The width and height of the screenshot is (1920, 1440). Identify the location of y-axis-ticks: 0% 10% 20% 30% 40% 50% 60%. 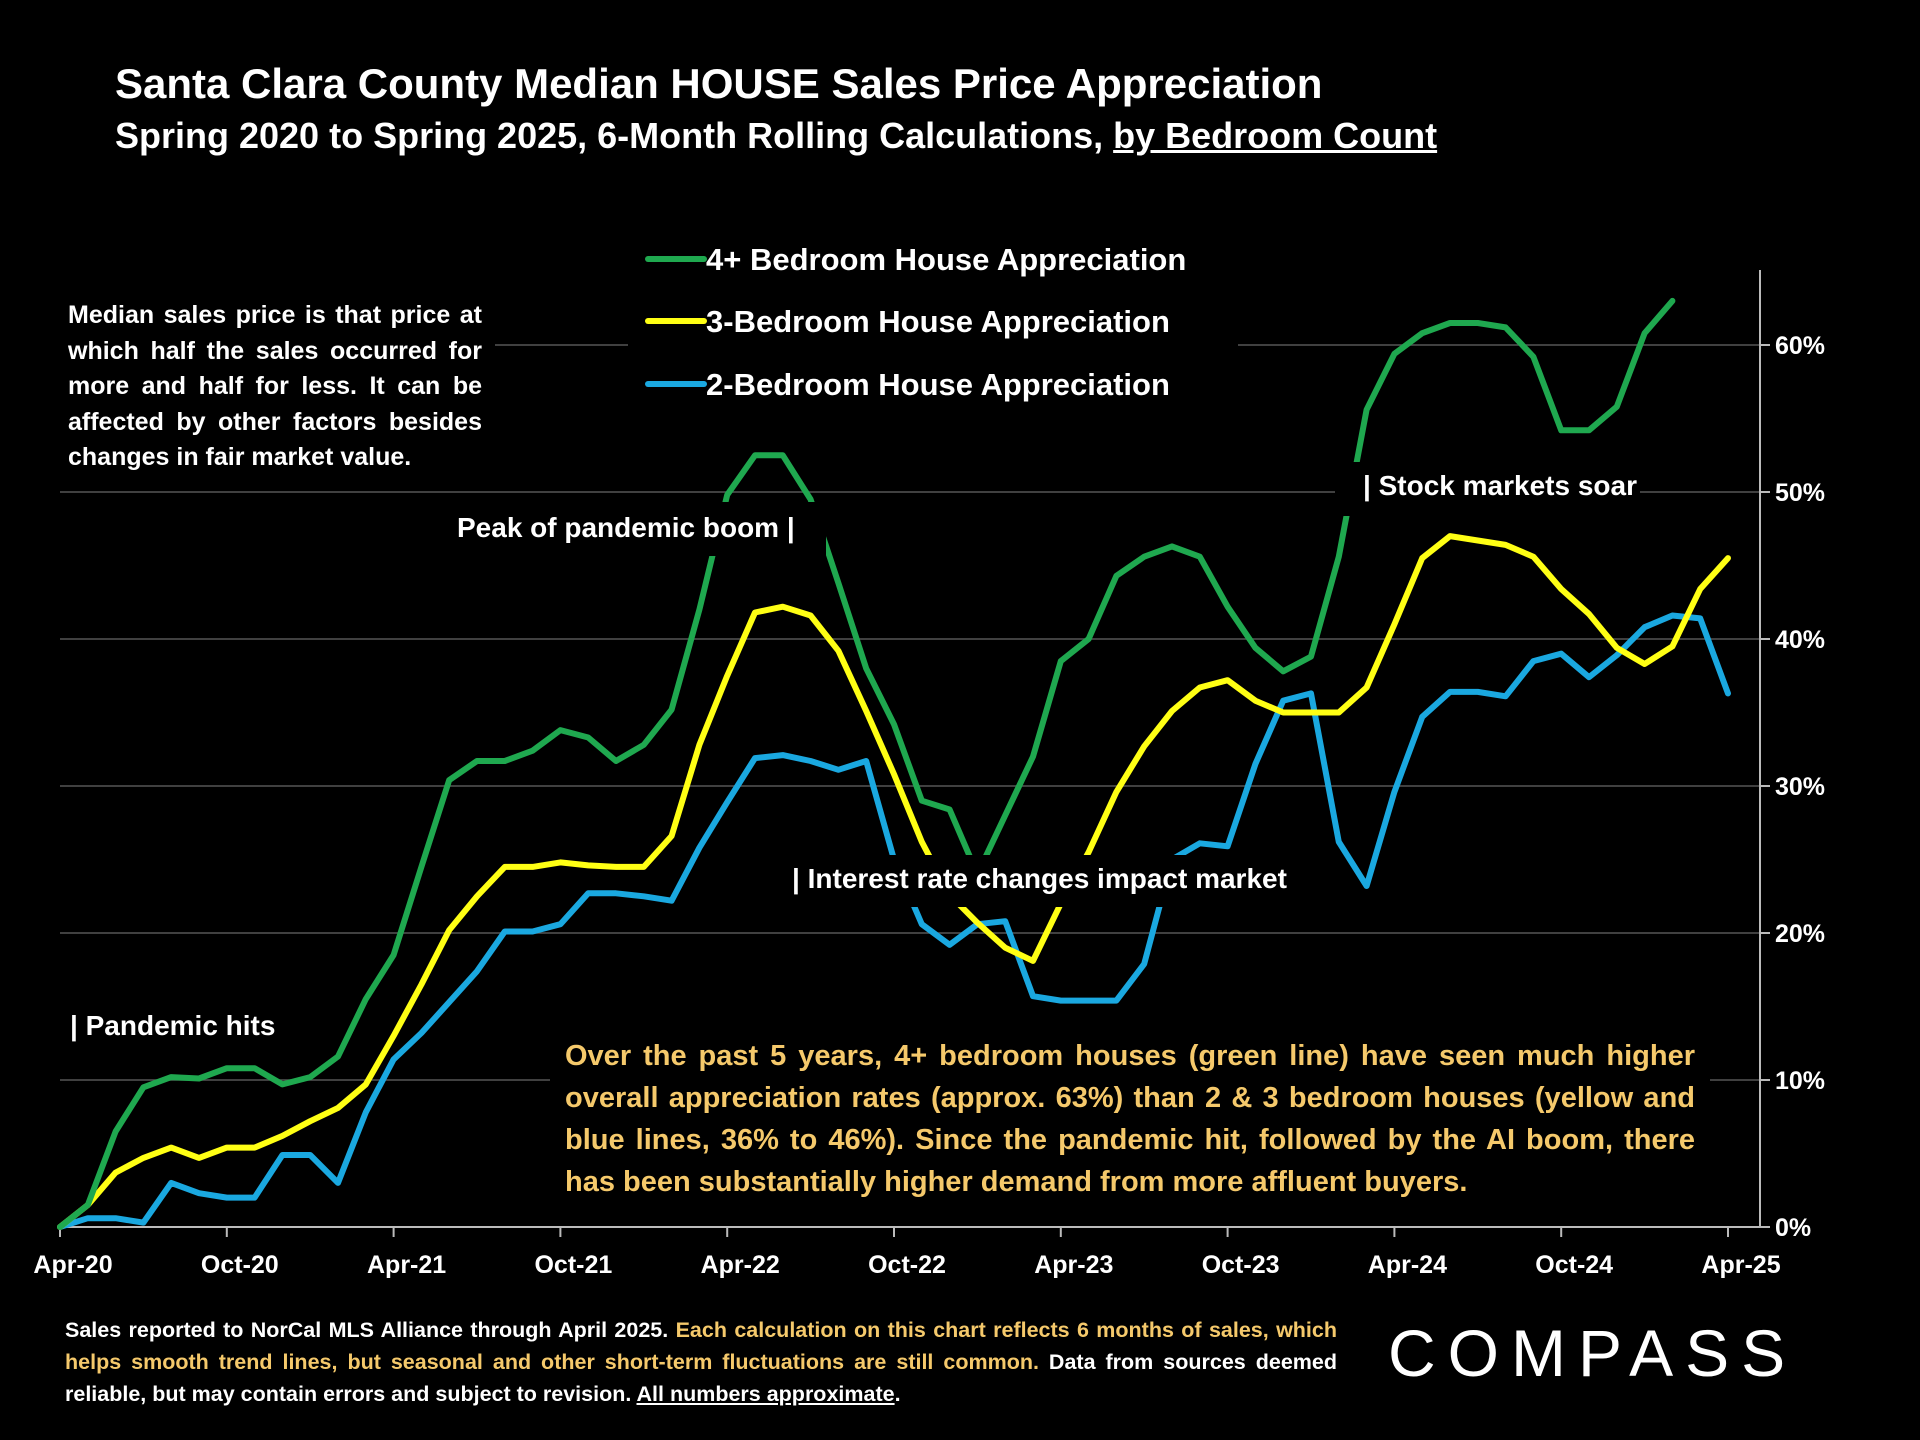
(1792, 787).